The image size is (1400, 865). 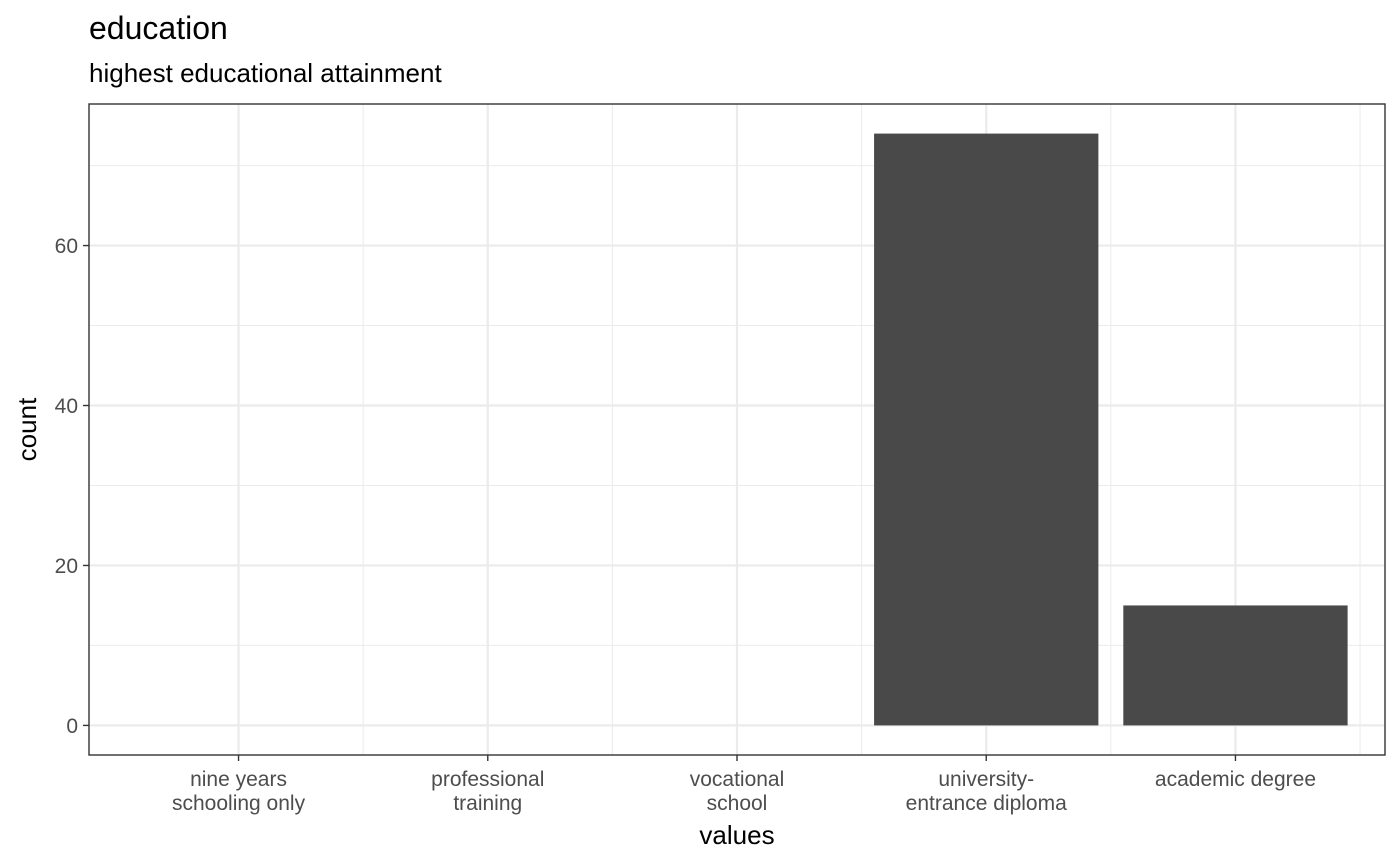 I want to click on x-tick-label: vocational school, so click(x=737, y=791).